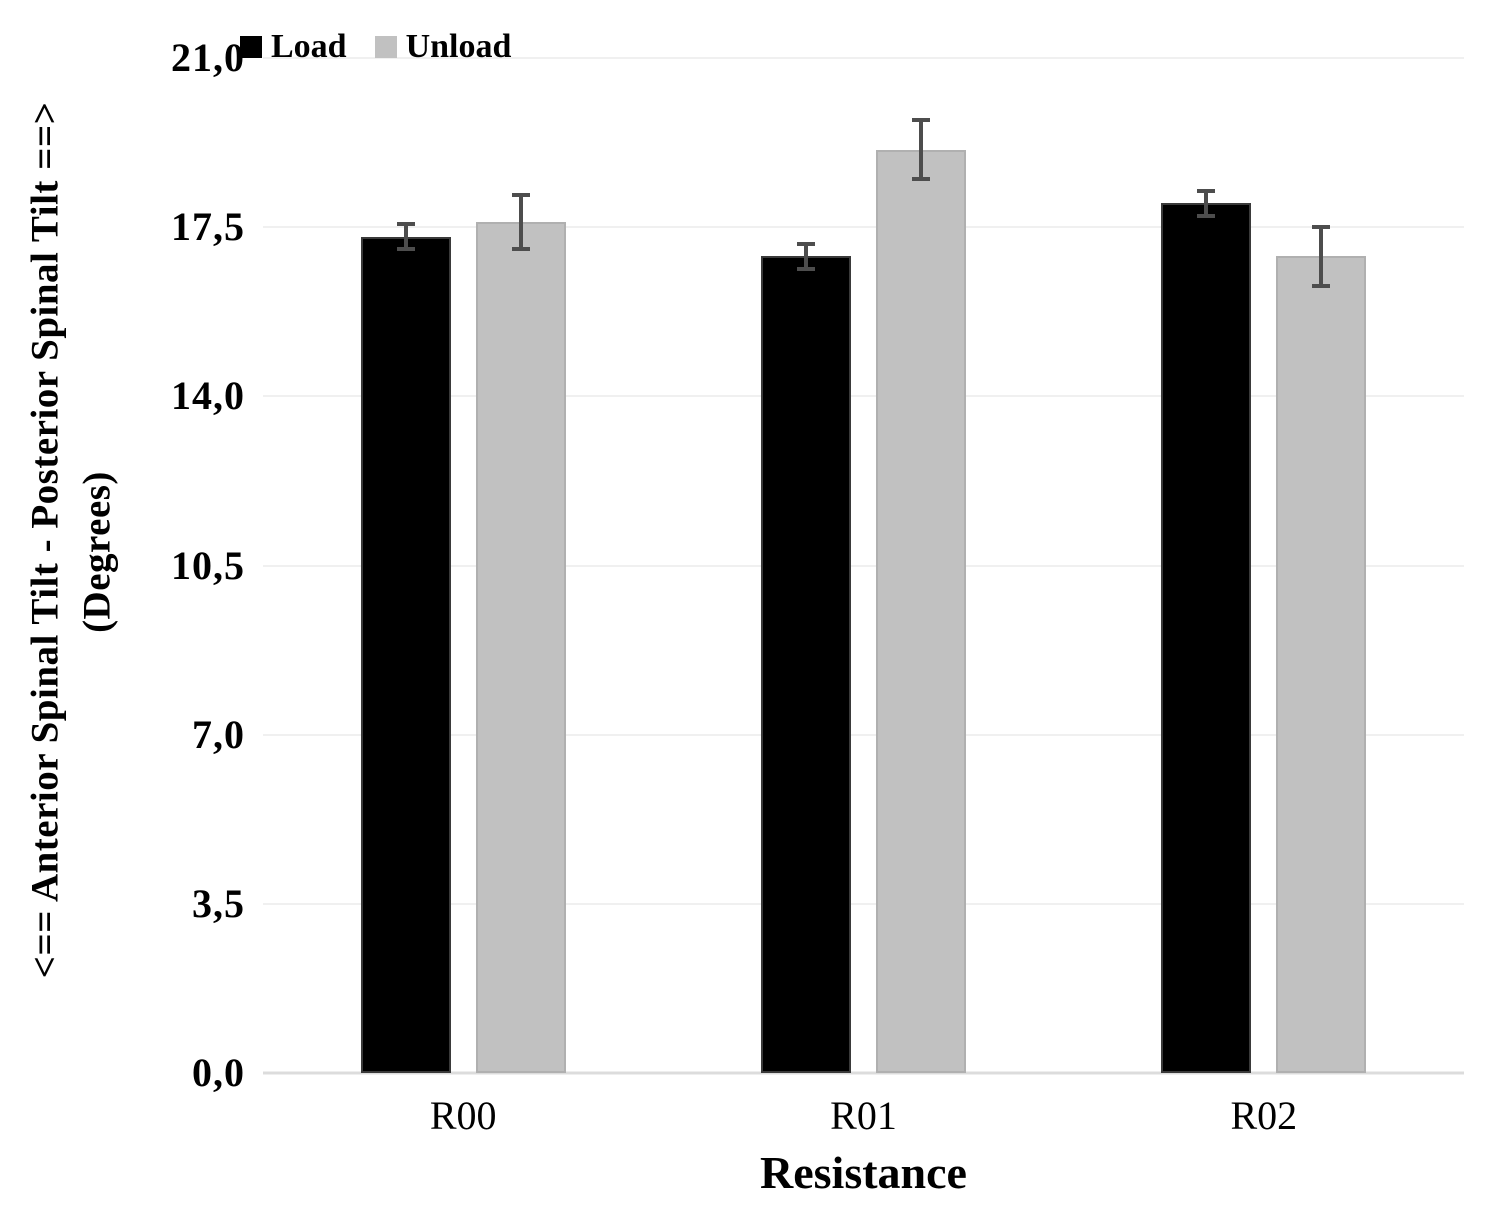  I want to click on x-category-label: R01, so click(863, 1115).